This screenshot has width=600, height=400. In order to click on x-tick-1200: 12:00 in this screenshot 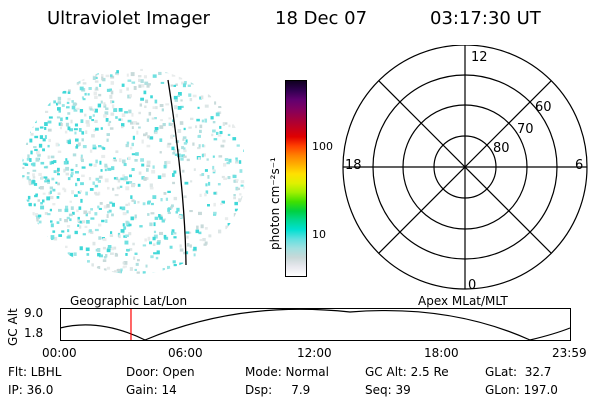, I will do `click(314, 353)`.